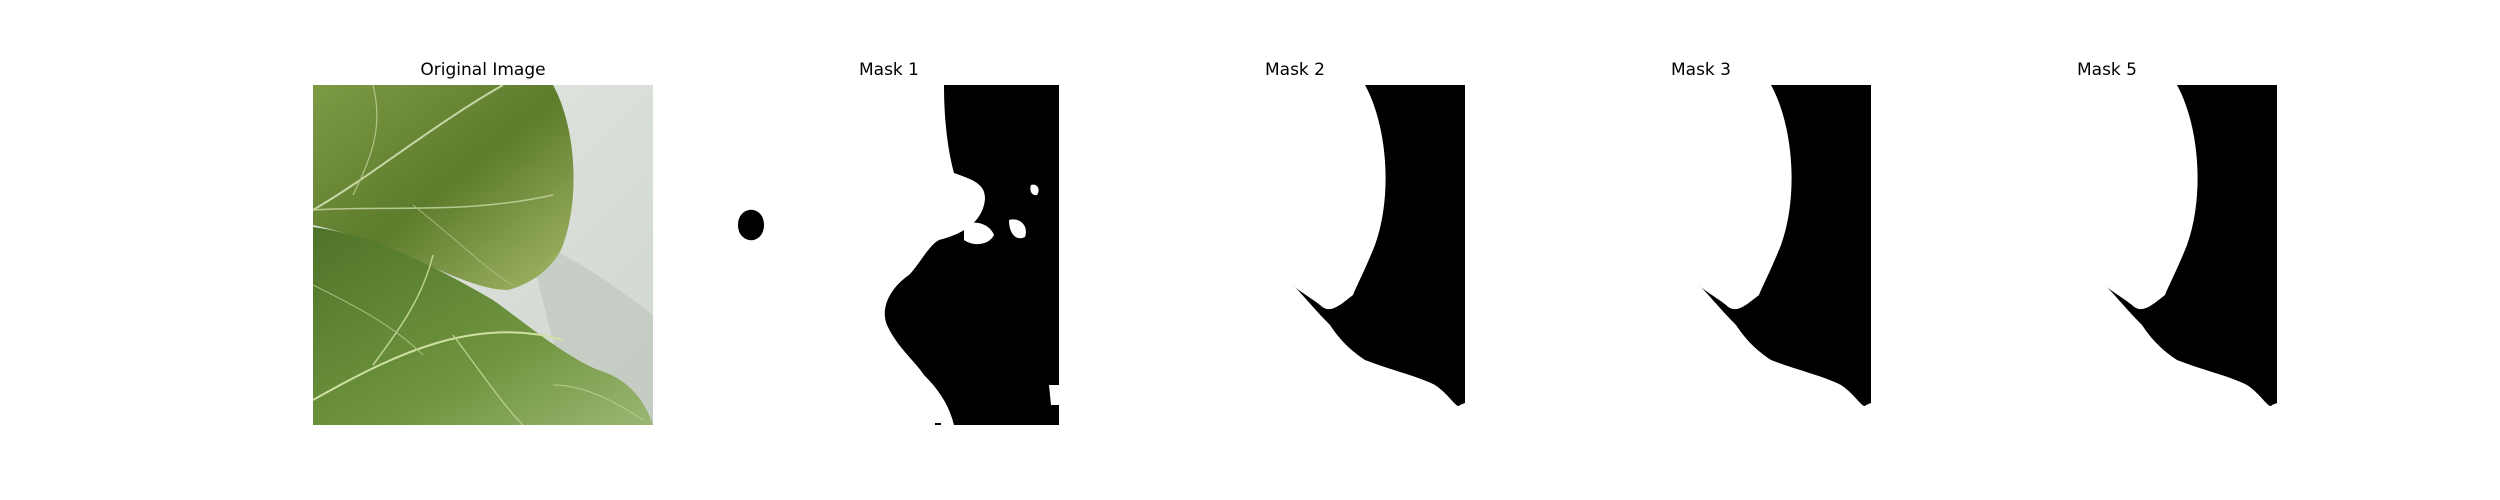  What do you see at coordinates (888, 70) in the screenshot?
I see `panel-title: Mask 1` at bounding box center [888, 70].